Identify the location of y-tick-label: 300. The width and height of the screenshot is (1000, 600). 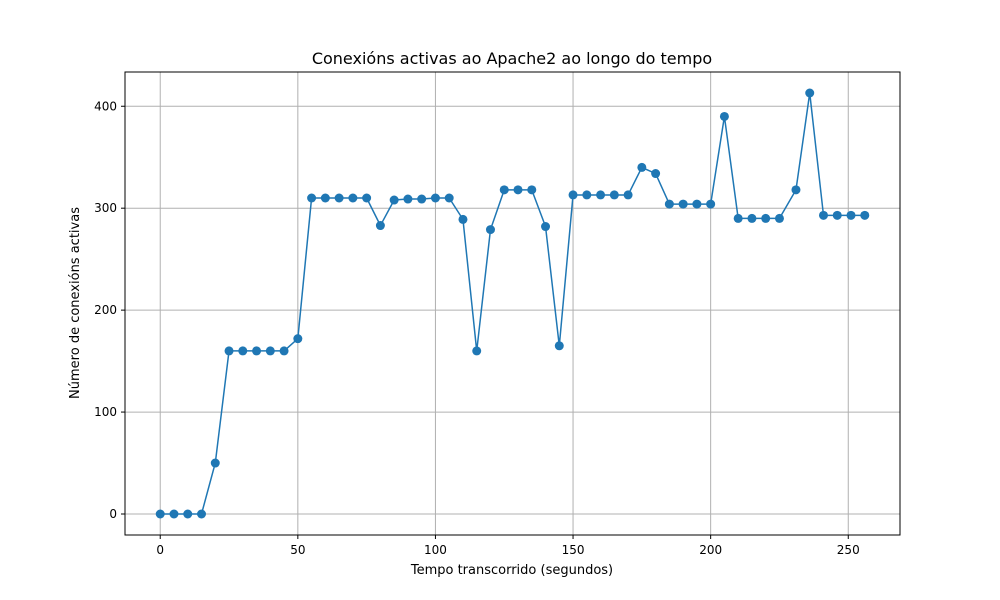
(105, 208).